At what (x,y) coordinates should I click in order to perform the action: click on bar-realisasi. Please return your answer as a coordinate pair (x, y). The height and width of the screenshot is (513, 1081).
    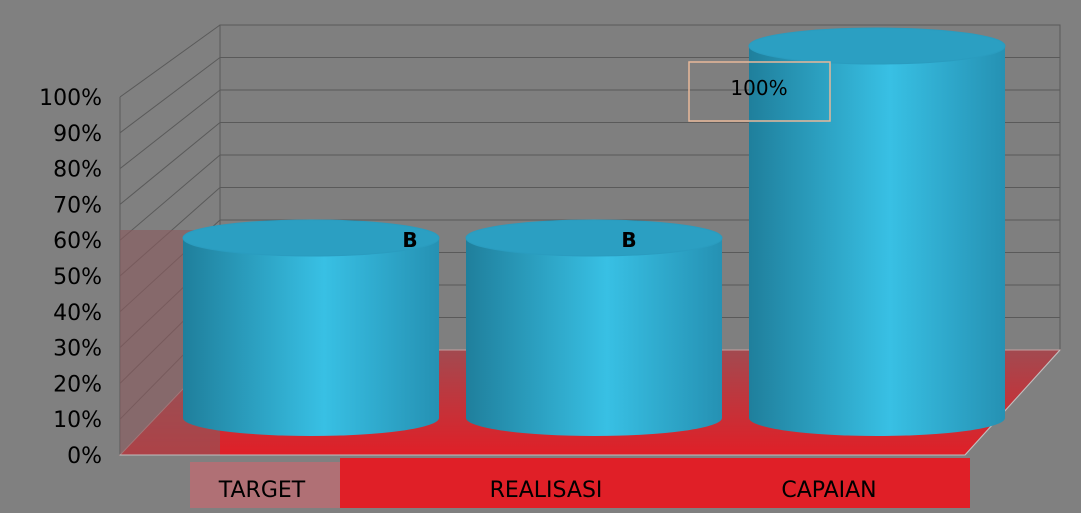
    Looking at the image, I should click on (594, 327).